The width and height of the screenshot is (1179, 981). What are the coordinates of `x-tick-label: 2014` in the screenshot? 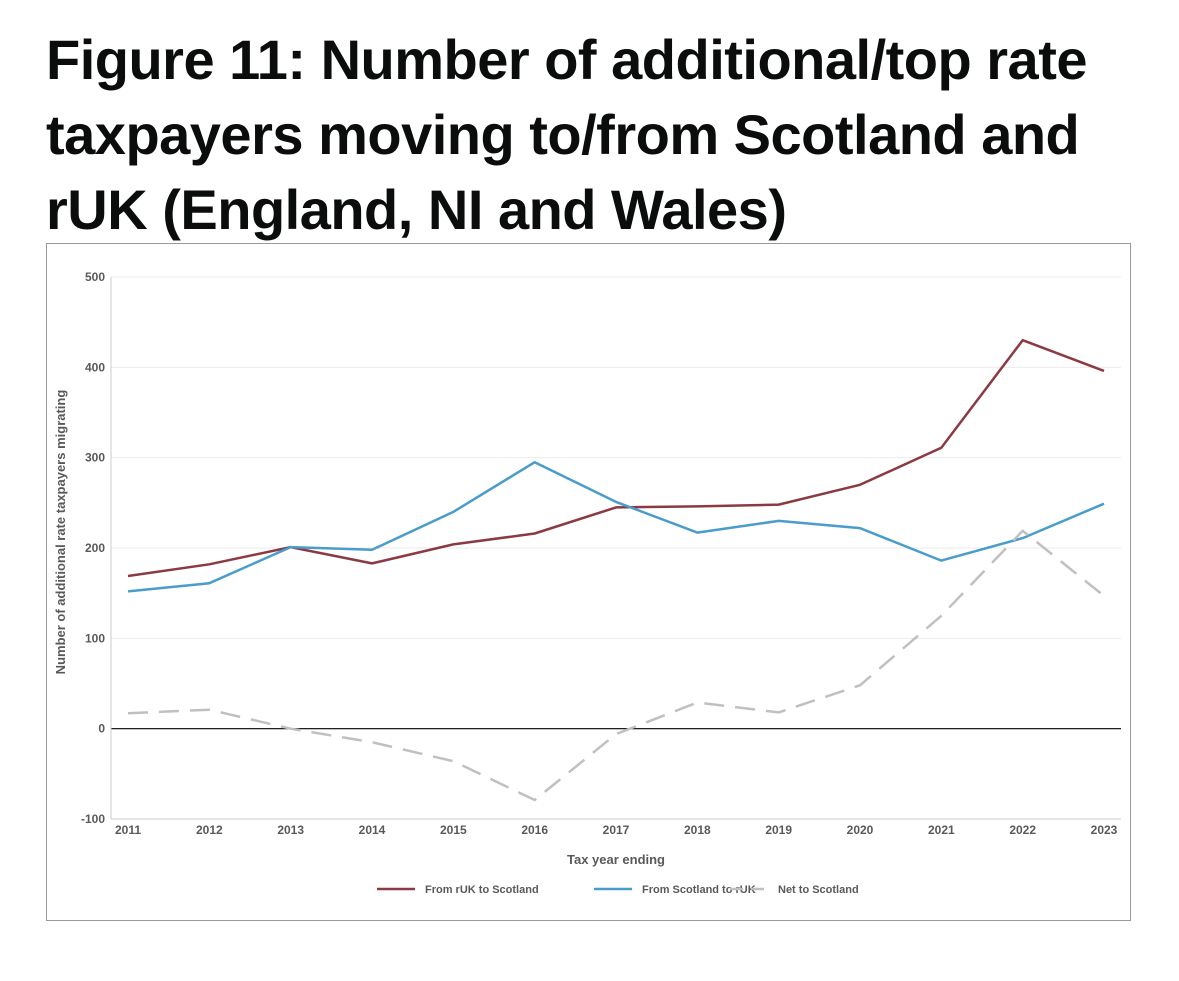 It's located at (372, 830).